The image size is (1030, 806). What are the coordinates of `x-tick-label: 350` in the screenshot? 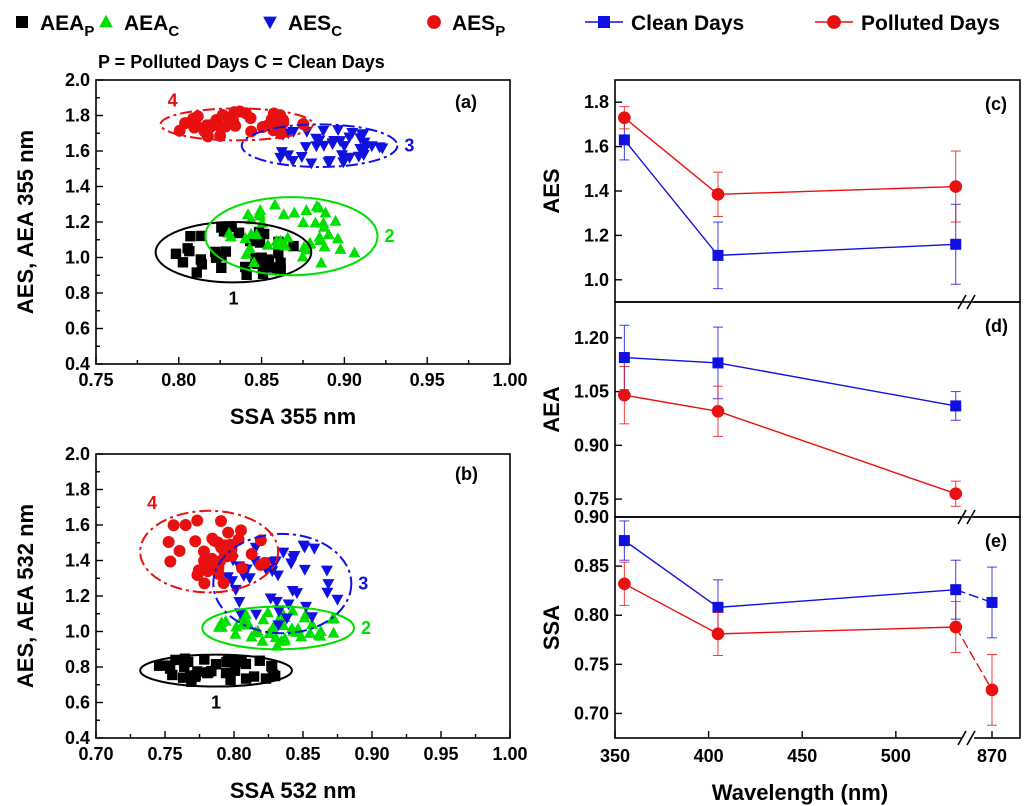 It's located at (615, 756).